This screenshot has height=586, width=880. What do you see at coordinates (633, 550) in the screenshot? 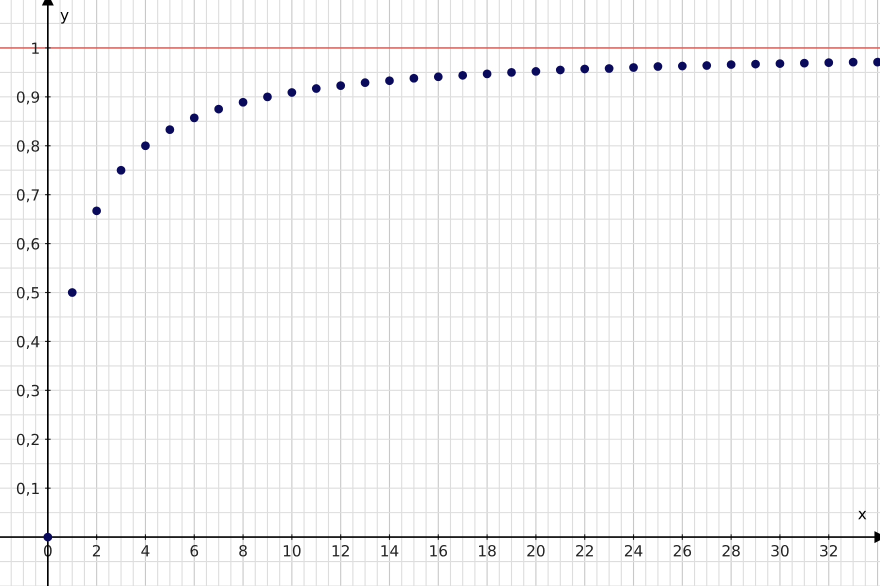
I see `x-tick-label: 24` at bounding box center [633, 550].